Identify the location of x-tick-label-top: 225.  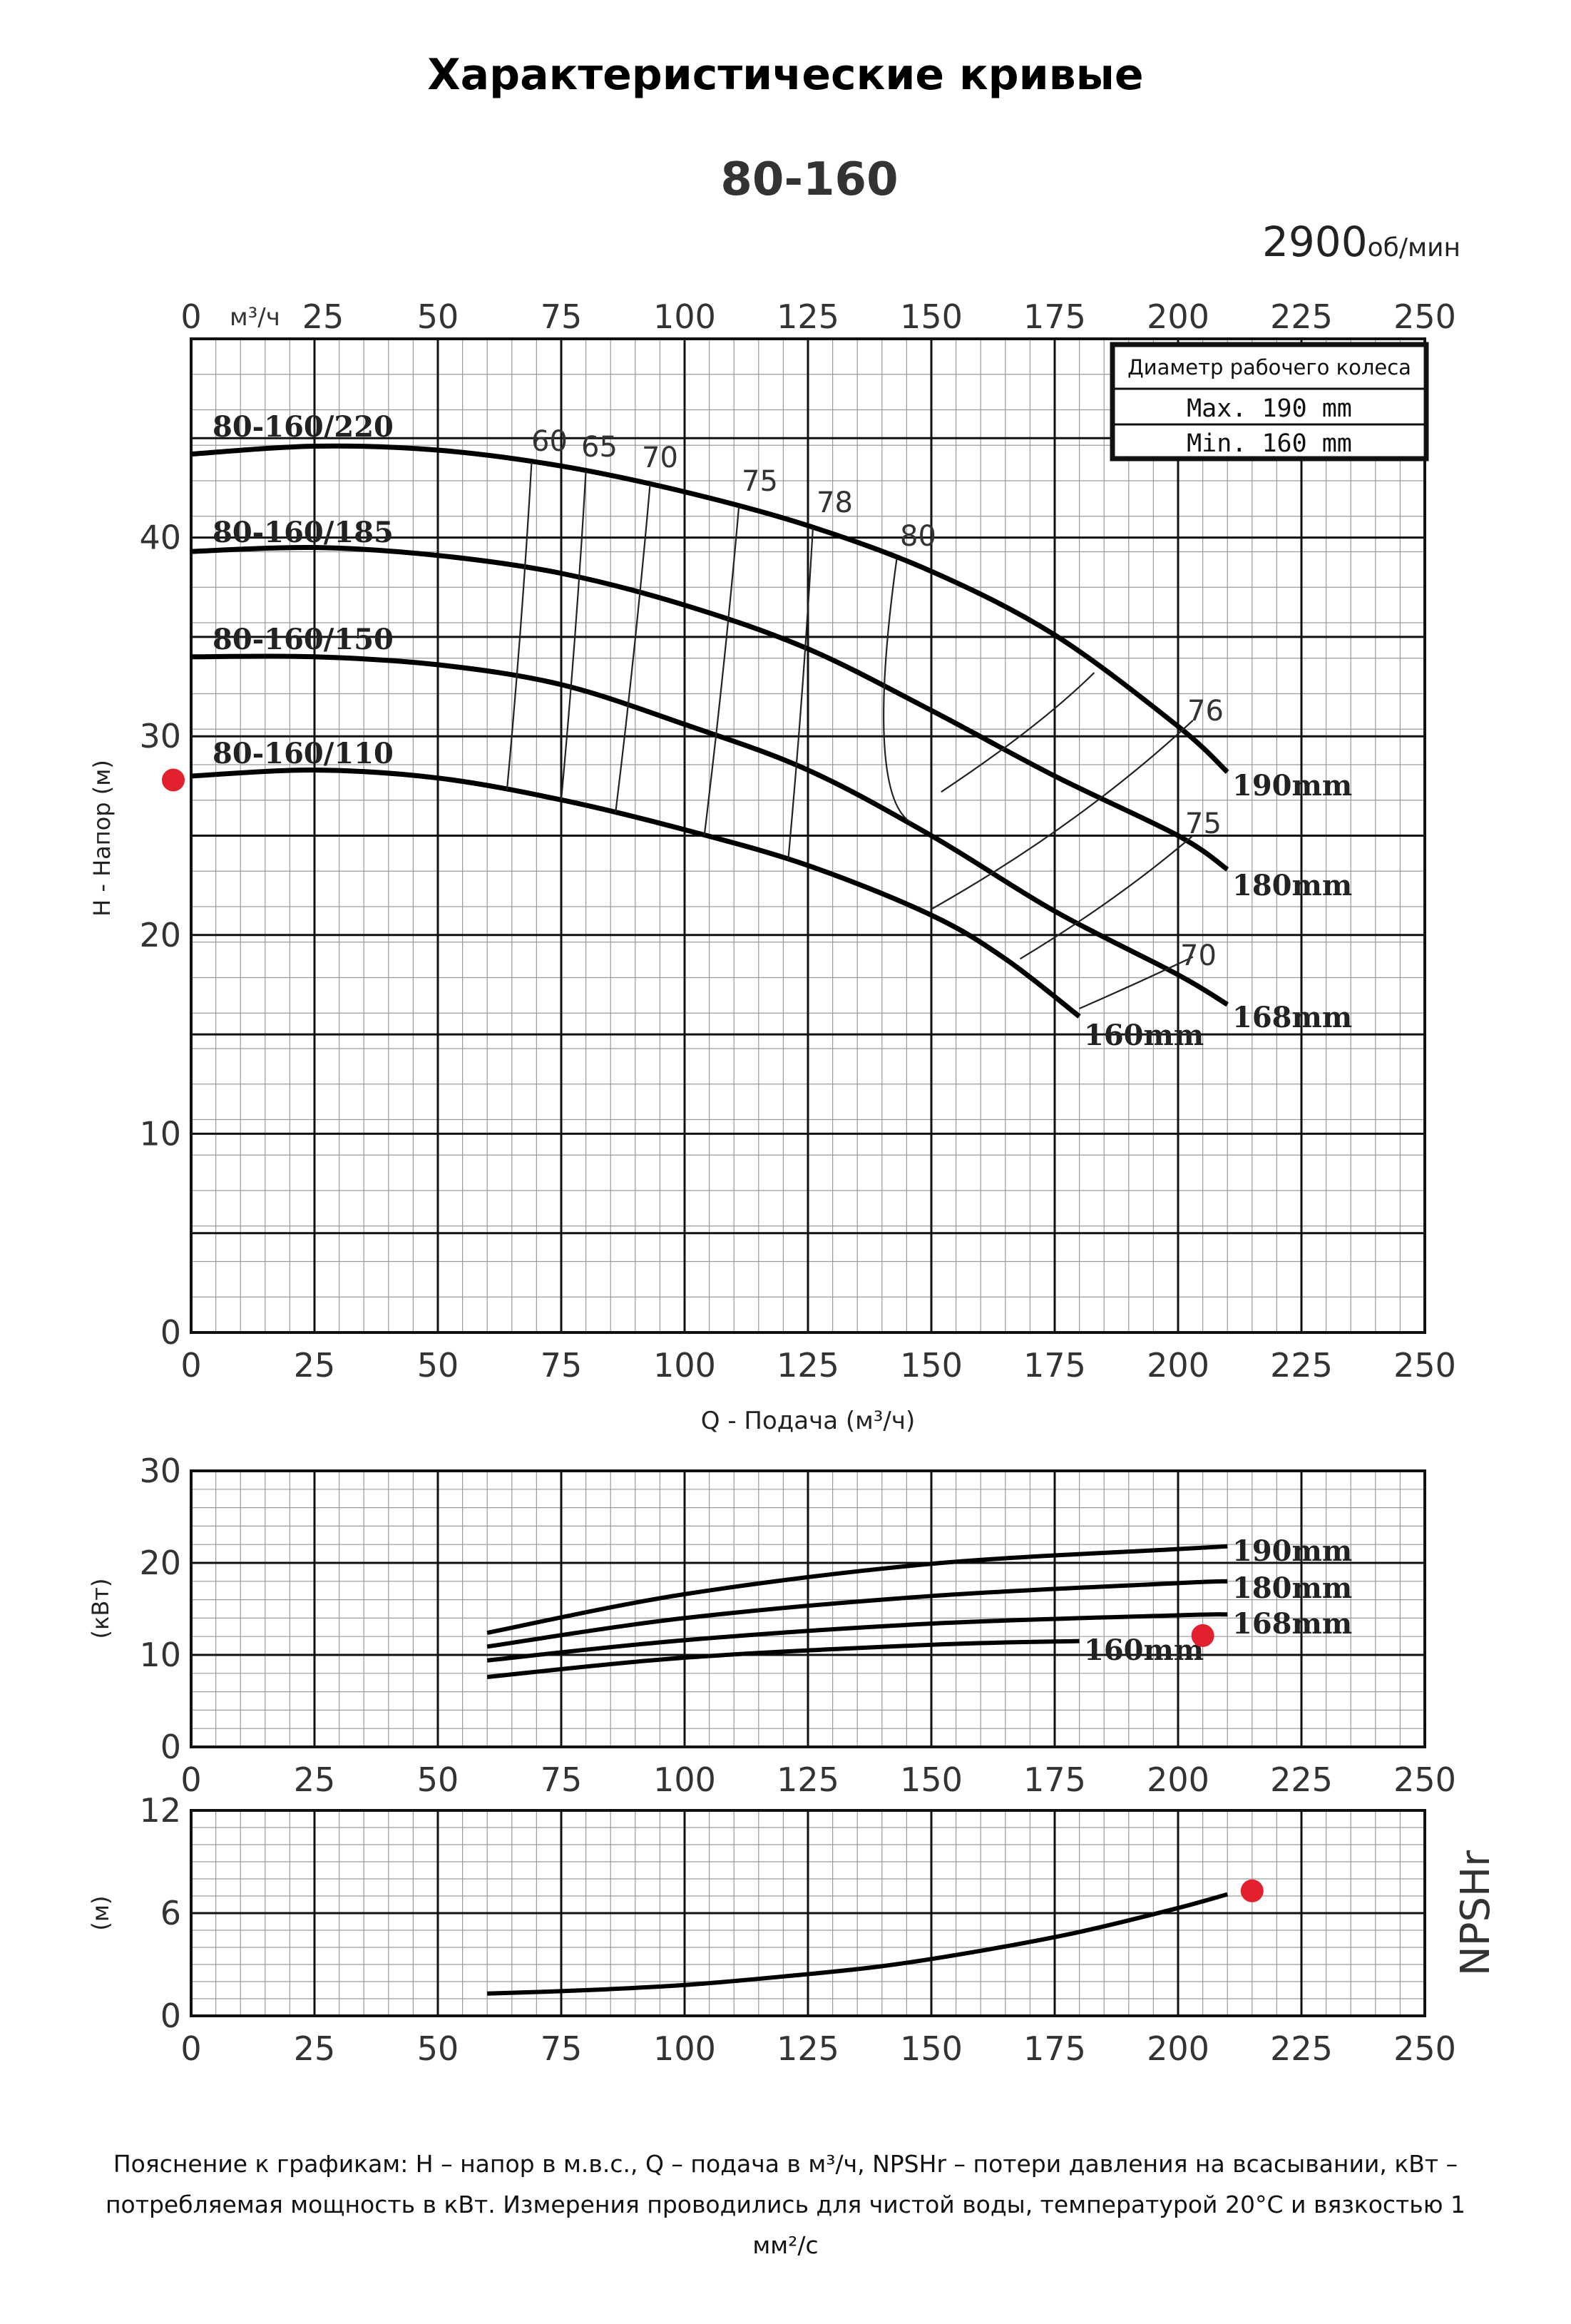
(1301, 316).